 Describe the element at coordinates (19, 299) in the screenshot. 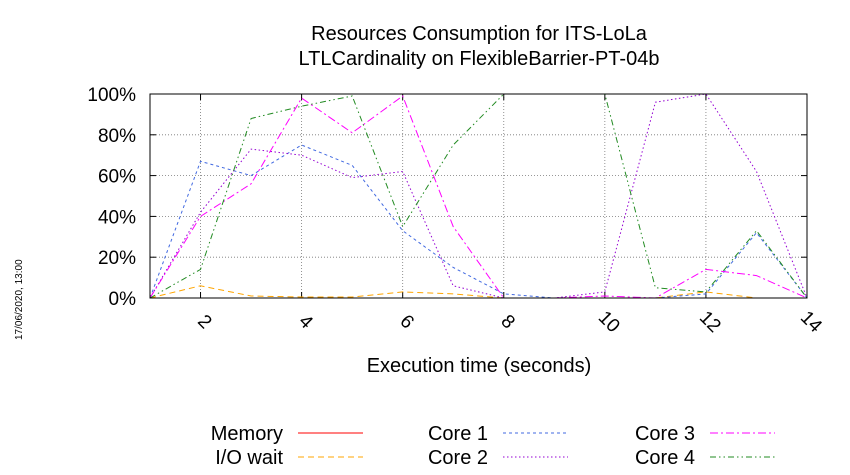

I see `timestamp: 17/06/2020, 13:00` at that location.